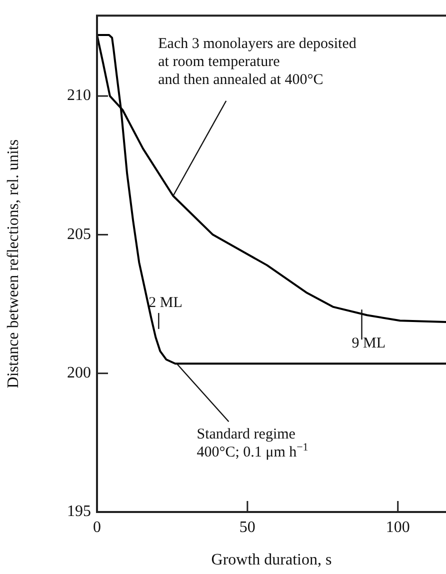 This screenshot has height=574, width=446. What do you see at coordinates (79, 95) in the screenshot?
I see `y-tick-label: 210` at bounding box center [79, 95].